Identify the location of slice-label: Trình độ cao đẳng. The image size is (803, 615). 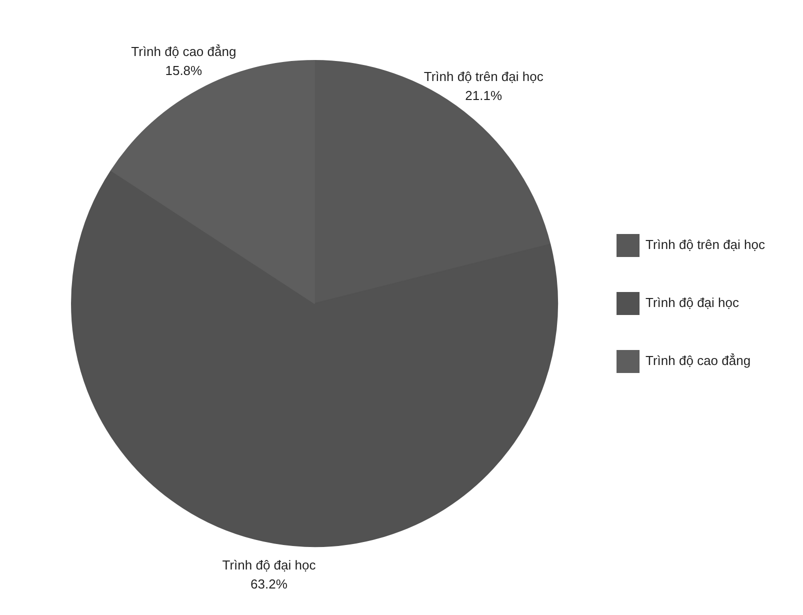
(183, 52).